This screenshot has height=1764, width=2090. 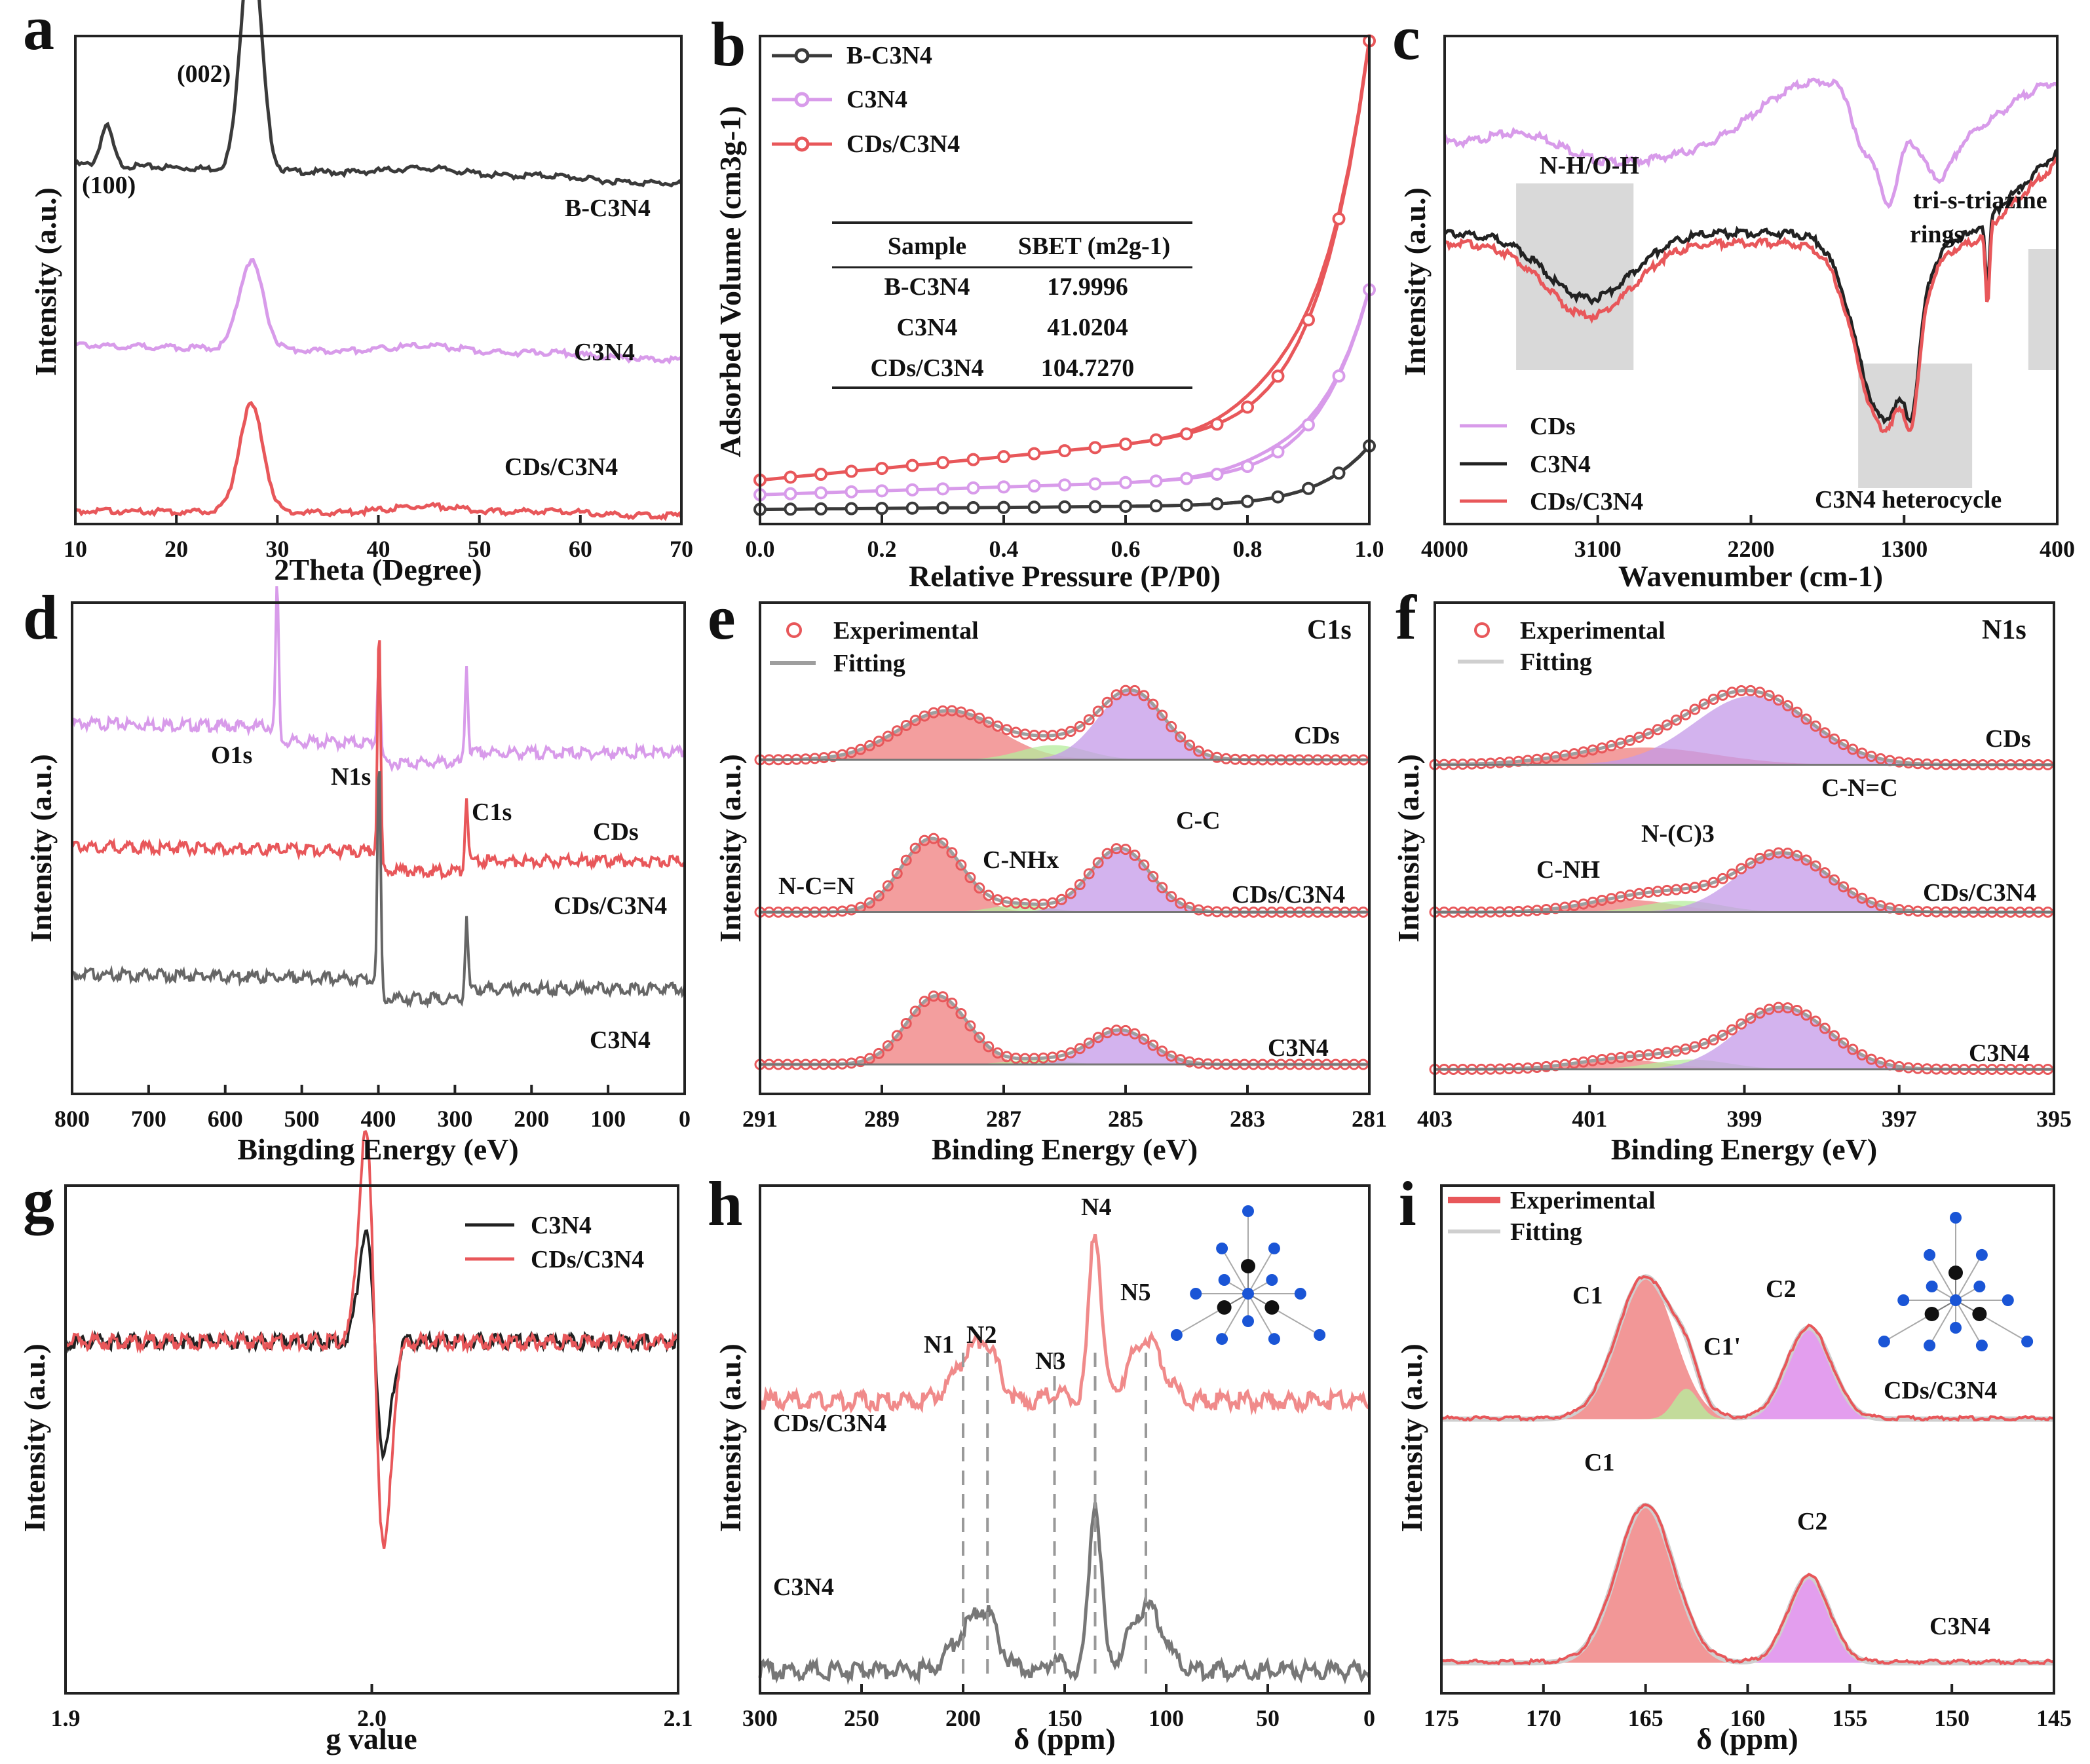 What do you see at coordinates (939, 1345) in the screenshot?
I see `h-n1: N1` at bounding box center [939, 1345].